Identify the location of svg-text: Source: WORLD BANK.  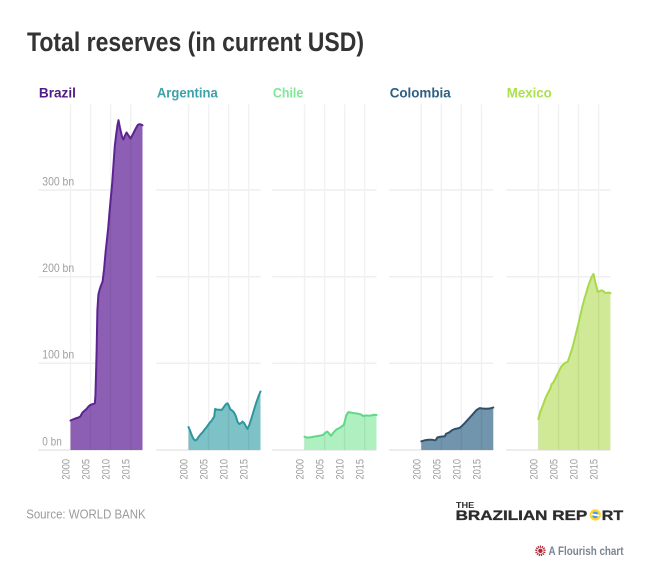
(86, 514).